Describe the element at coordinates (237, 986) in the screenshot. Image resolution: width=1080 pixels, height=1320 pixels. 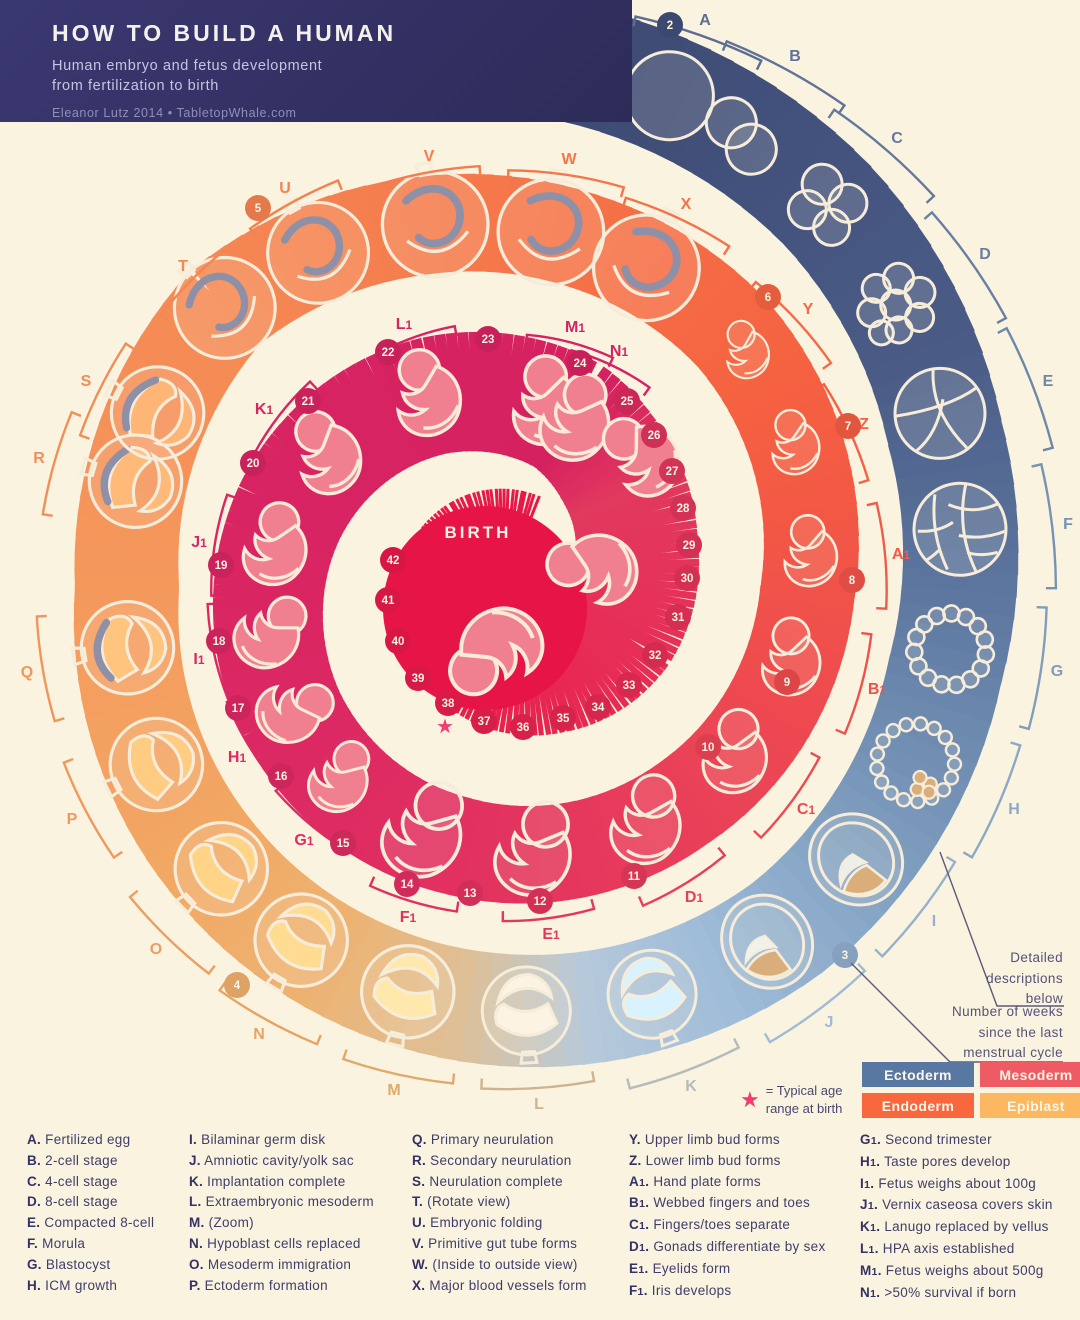
I see `svg-text: 4` at that location.